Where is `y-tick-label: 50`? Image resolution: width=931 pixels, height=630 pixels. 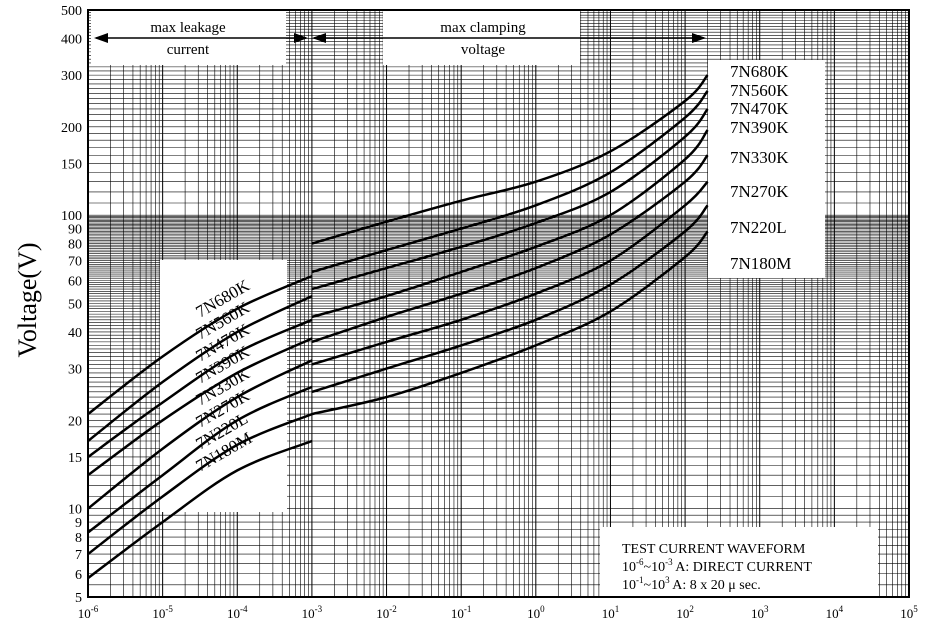
y-tick-label: 50 is located at coordinates (75, 305).